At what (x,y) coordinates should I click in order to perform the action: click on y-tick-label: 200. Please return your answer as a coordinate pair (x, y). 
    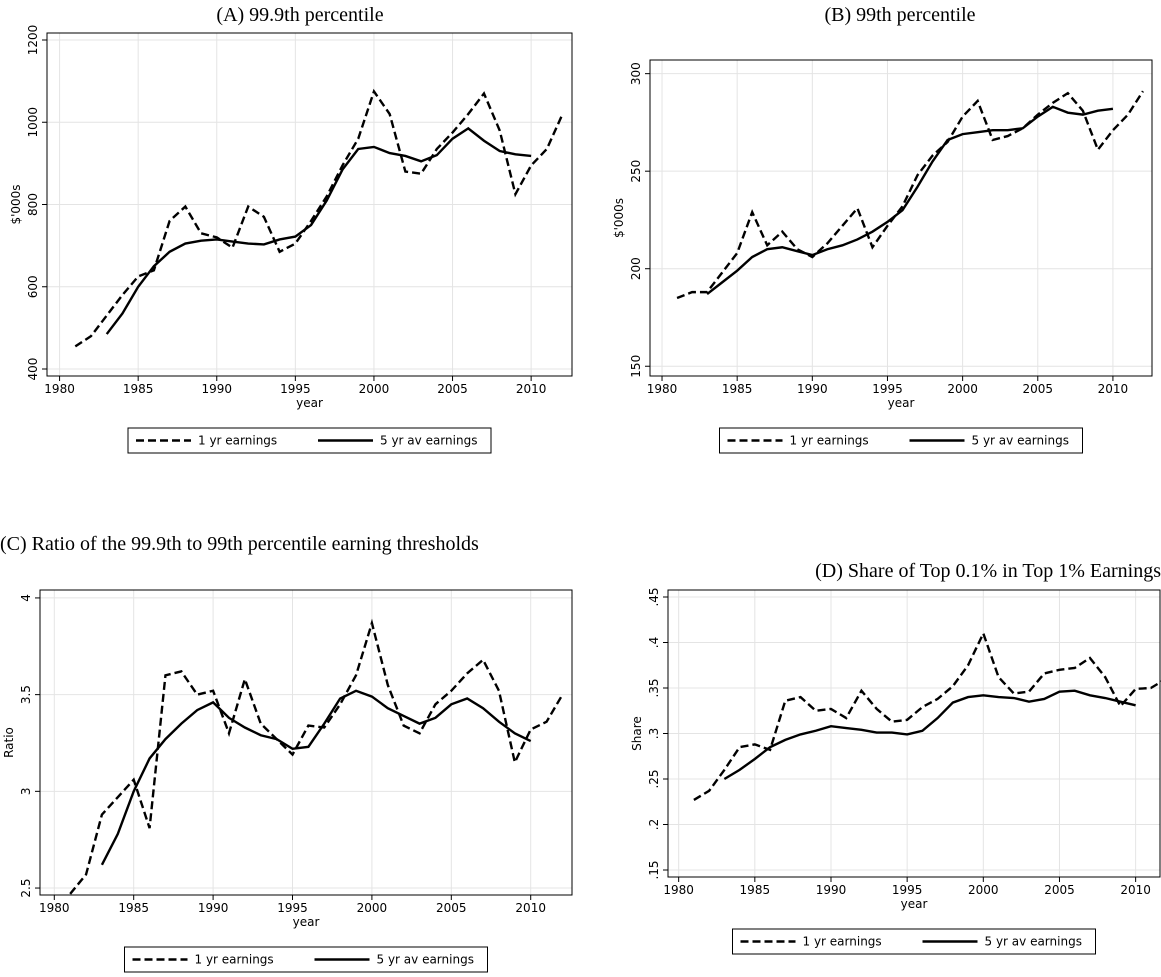
    Looking at the image, I should click on (636, 268).